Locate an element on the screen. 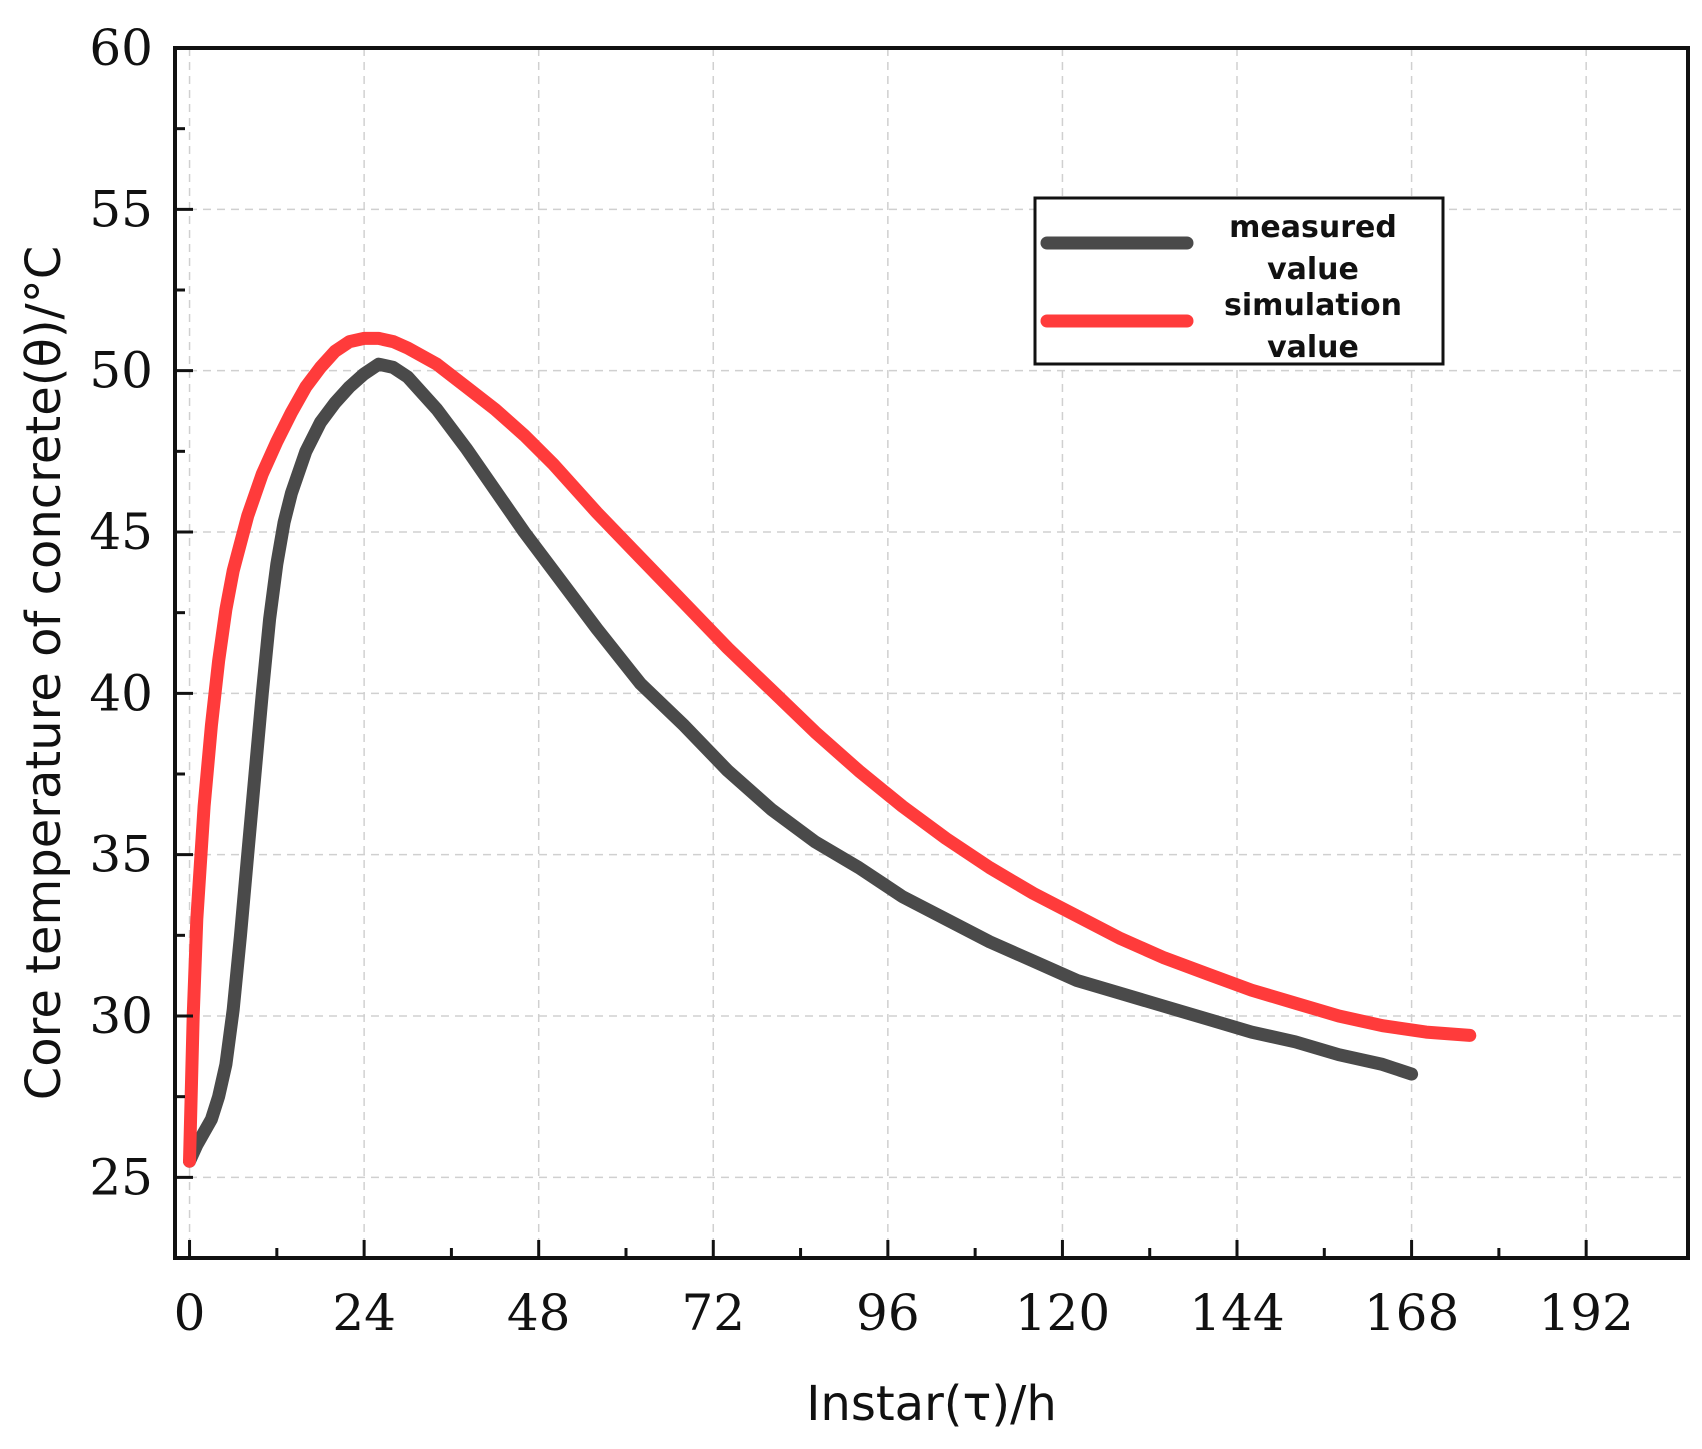  legend-label: measured is located at coordinates (1313, 227).